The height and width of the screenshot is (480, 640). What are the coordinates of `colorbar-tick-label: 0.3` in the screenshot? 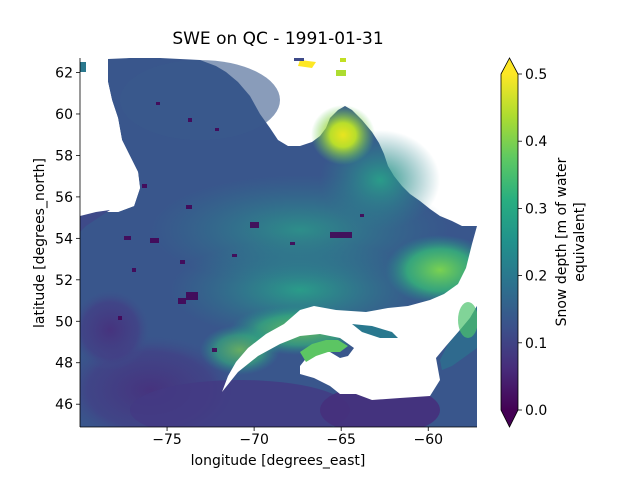 It's located at (536, 209).